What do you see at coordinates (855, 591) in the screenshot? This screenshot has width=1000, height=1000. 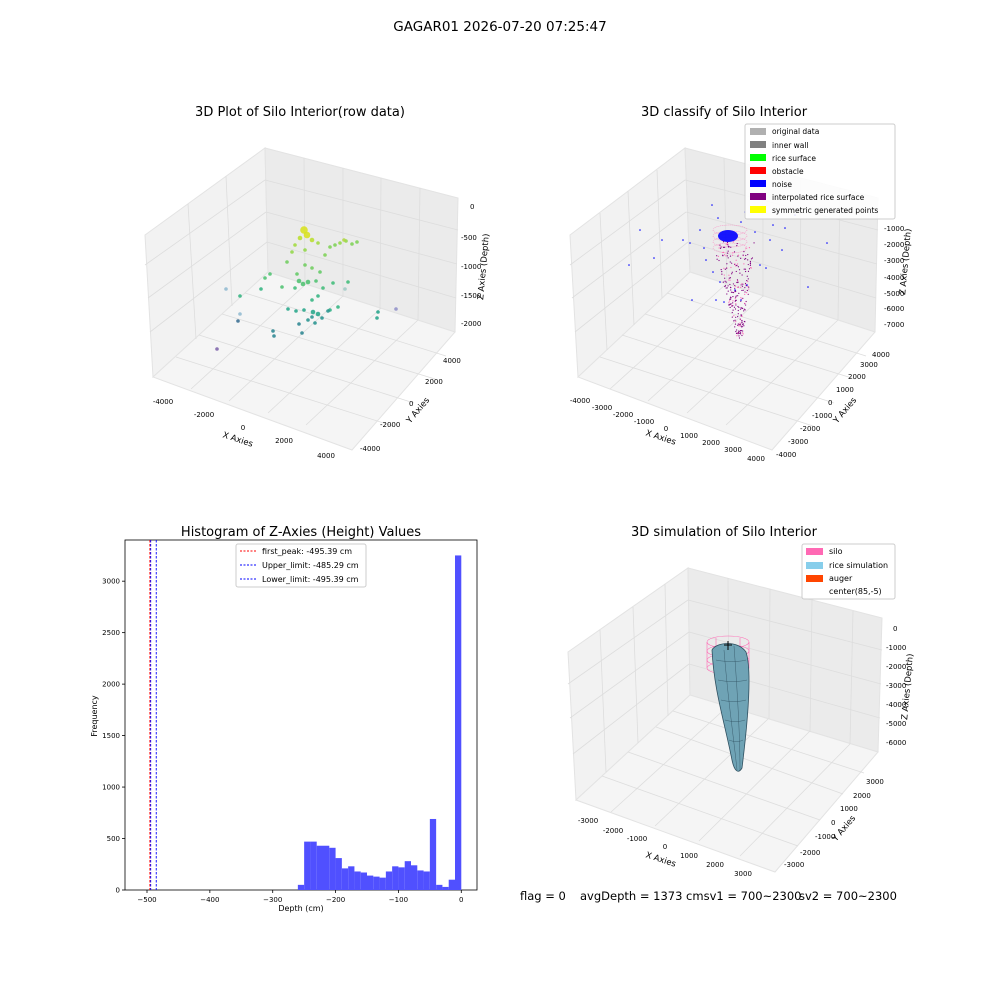 I see `legend-label: center(85,-5)` at bounding box center [855, 591].